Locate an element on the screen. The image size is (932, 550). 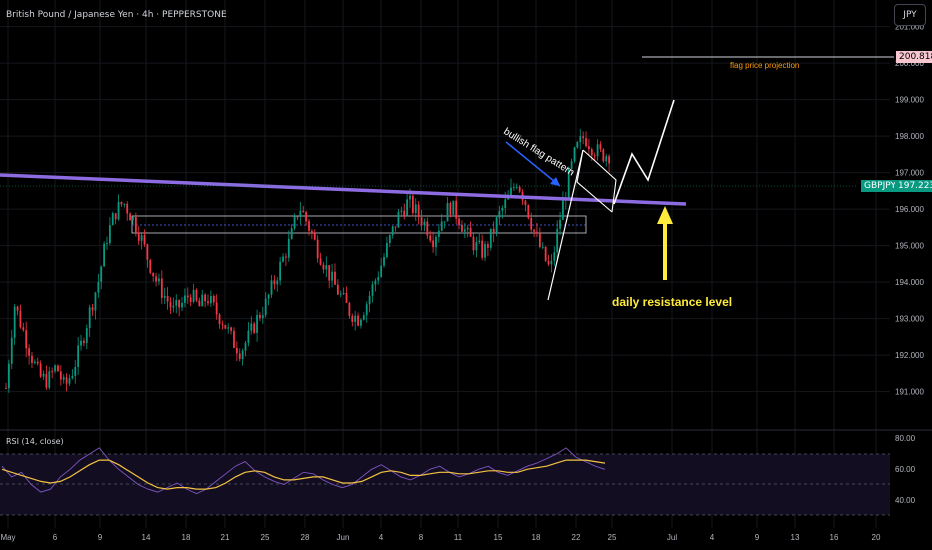
x-tick-label: 25 is located at coordinates (612, 537).